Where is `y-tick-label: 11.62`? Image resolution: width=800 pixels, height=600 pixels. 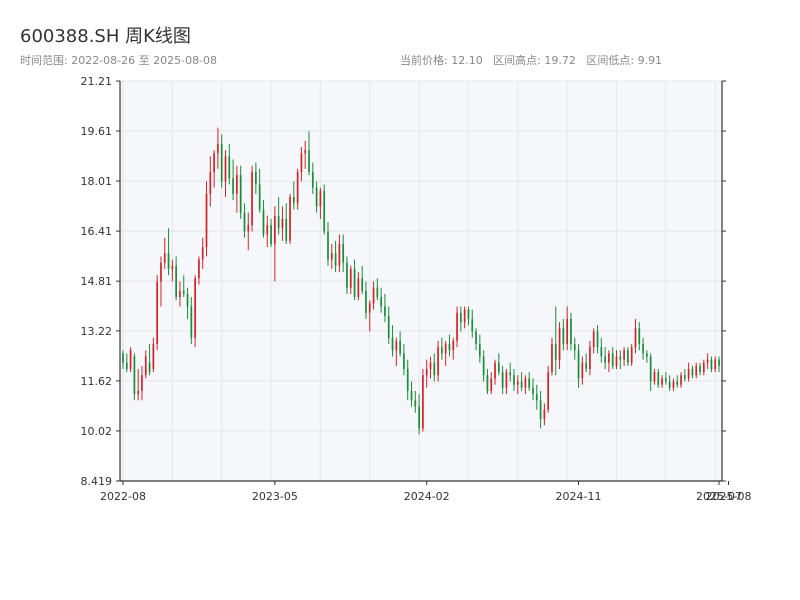
y-tick-label: 11.62 is located at coordinates (97, 381).